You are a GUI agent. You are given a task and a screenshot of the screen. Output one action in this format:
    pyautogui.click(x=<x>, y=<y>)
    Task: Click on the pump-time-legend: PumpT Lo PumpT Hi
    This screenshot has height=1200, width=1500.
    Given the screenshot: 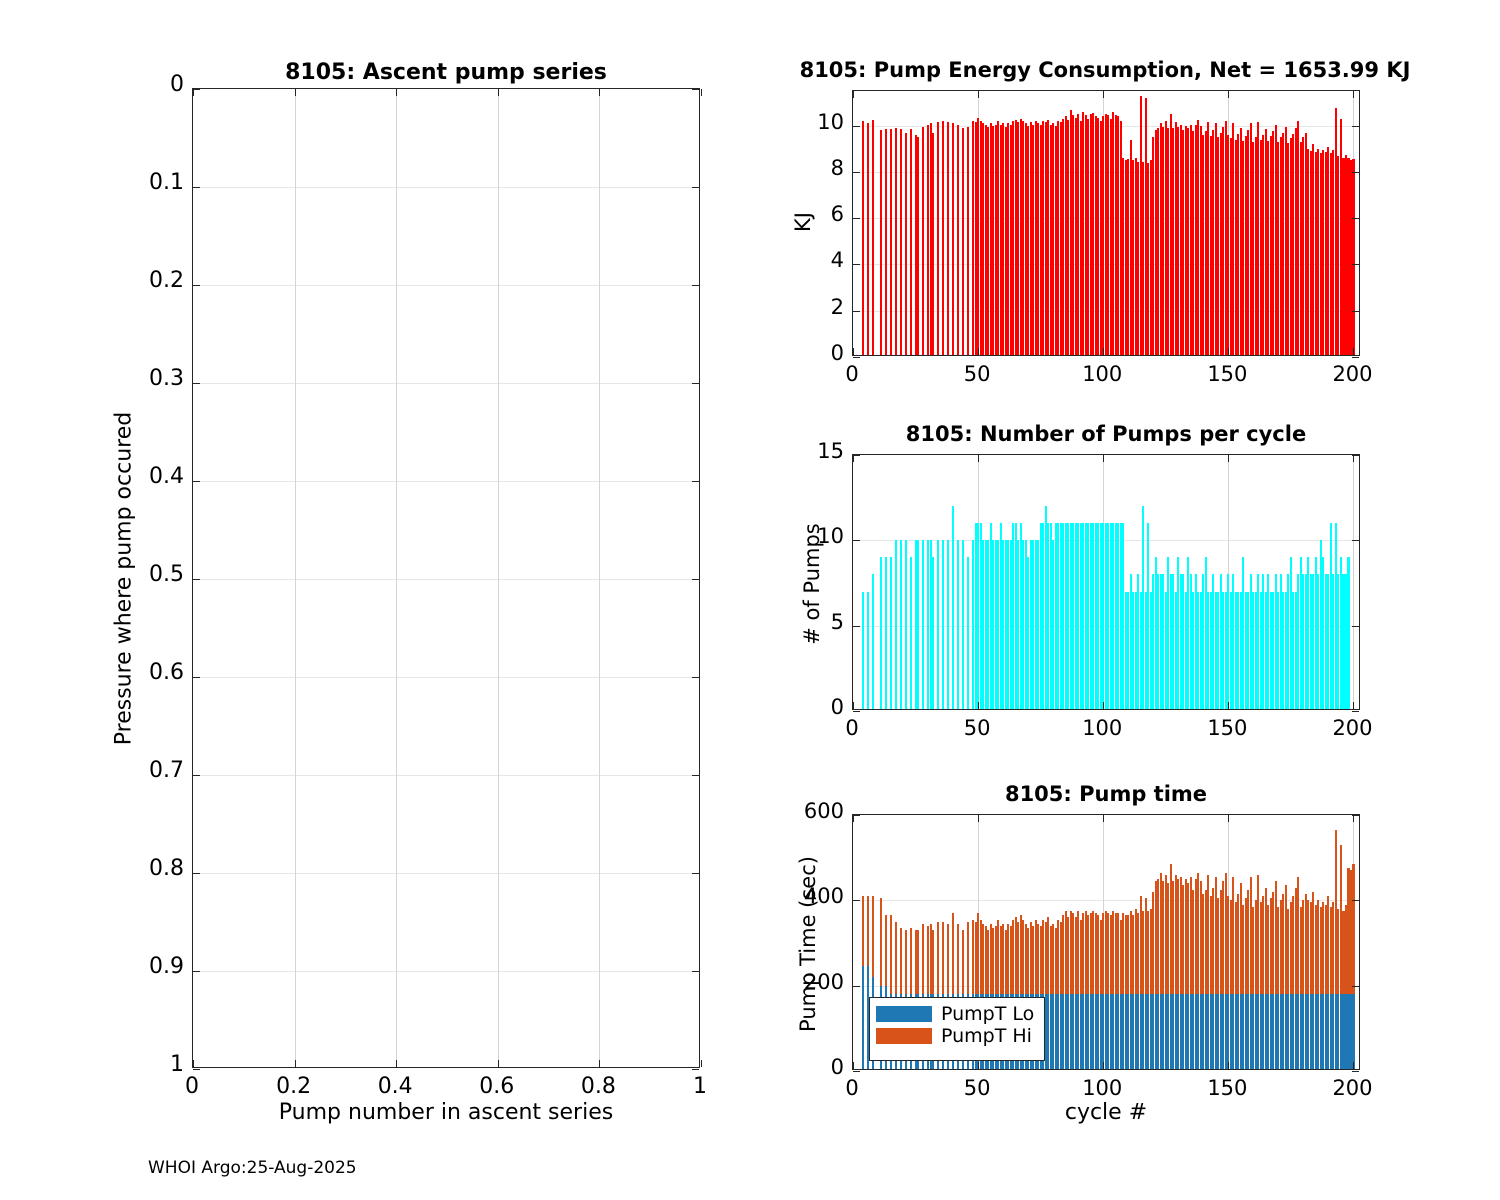 What is the action you would take?
    pyautogui.click(x=957, y=1029)
    